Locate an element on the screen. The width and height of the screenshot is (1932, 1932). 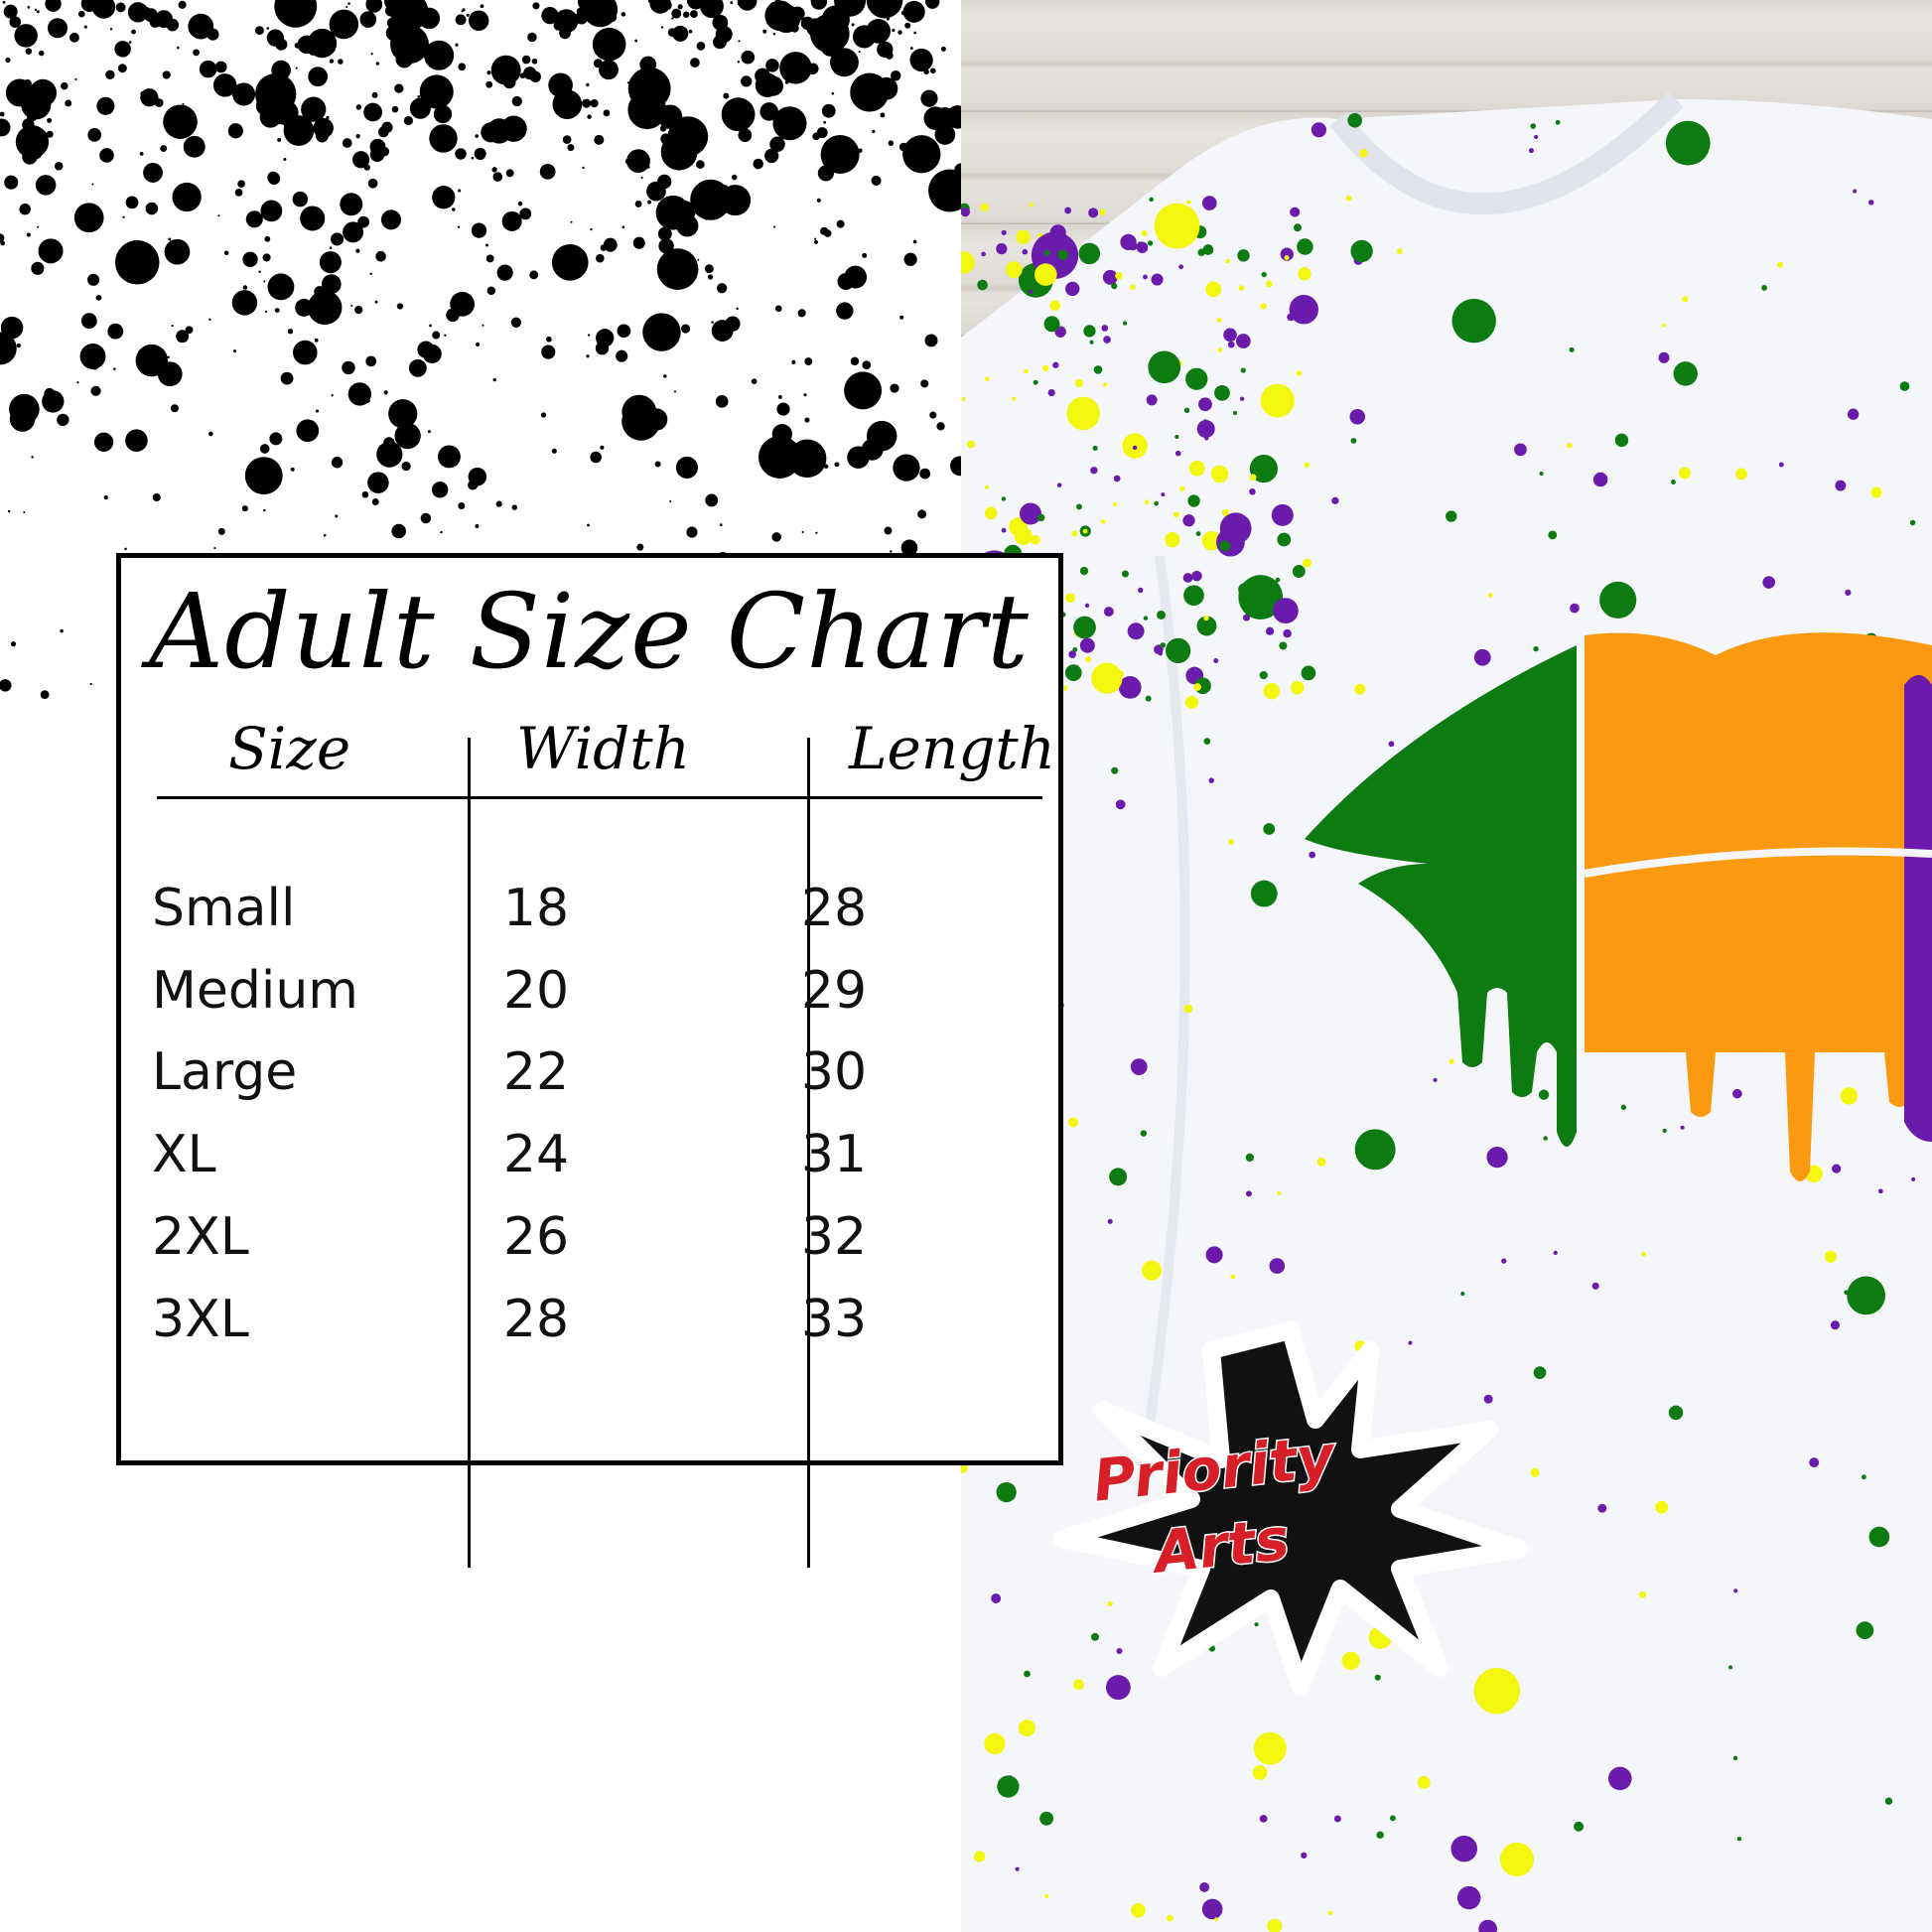
logo-ink-splat is located at coordinates (1290, 1509).